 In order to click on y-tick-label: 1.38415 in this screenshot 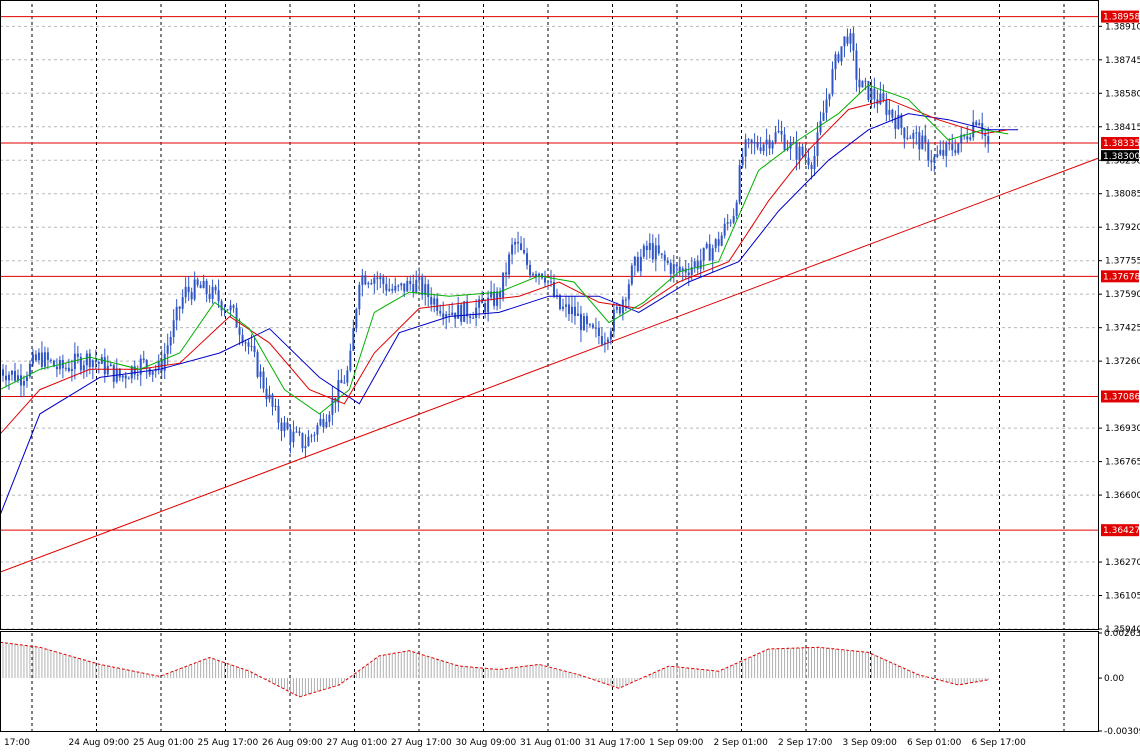, I will do `click(1122, 128)`.